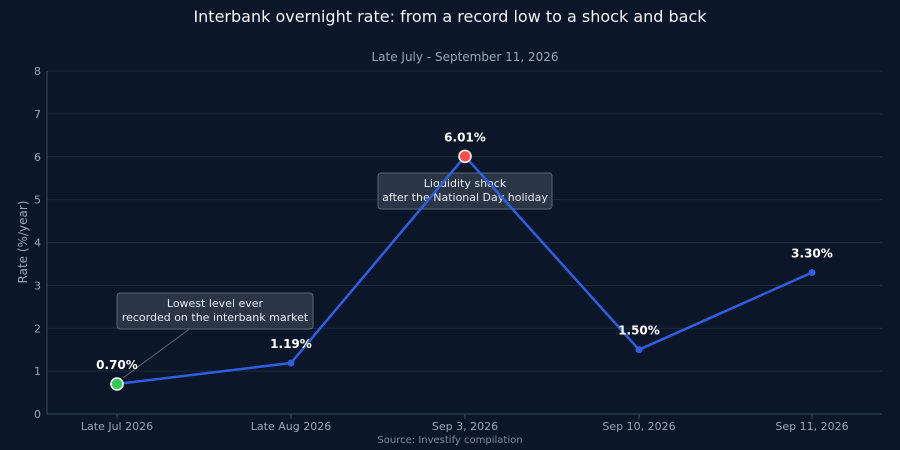 The width and height of the screenshot is (900, 450). Describe the element at coordinates (639, 331) in the screenshot. I see `data-label: 1.50%` at that location.